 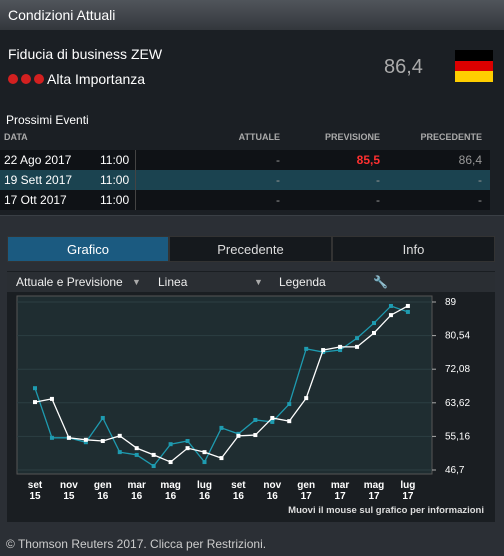 I want to click on event-value: 86,4, so click(x=403, y=67).